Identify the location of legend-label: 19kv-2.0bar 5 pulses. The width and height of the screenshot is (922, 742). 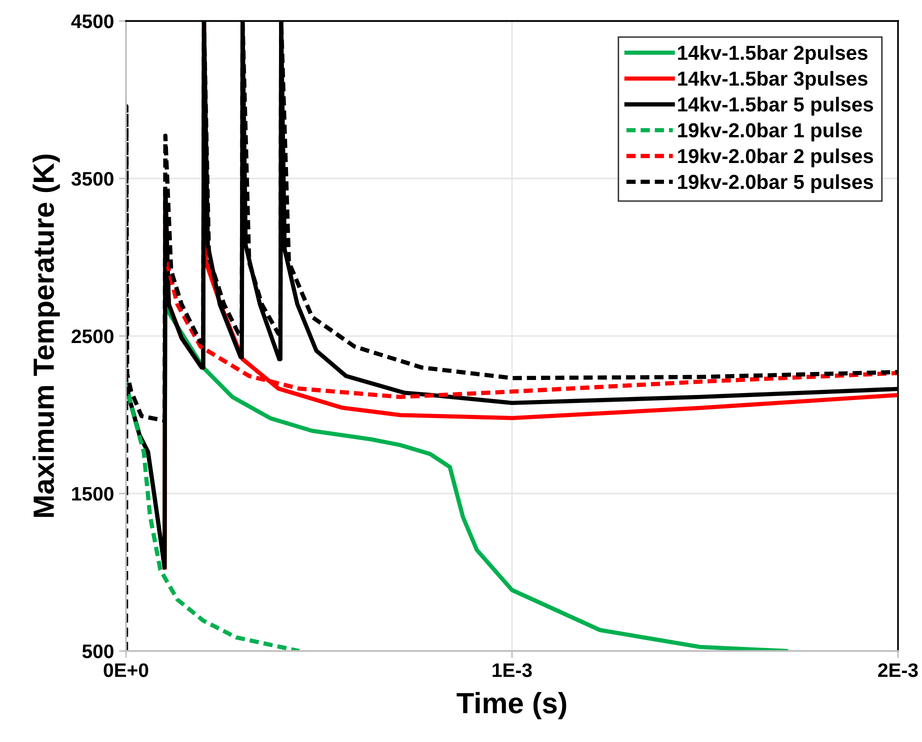
(776, 184).